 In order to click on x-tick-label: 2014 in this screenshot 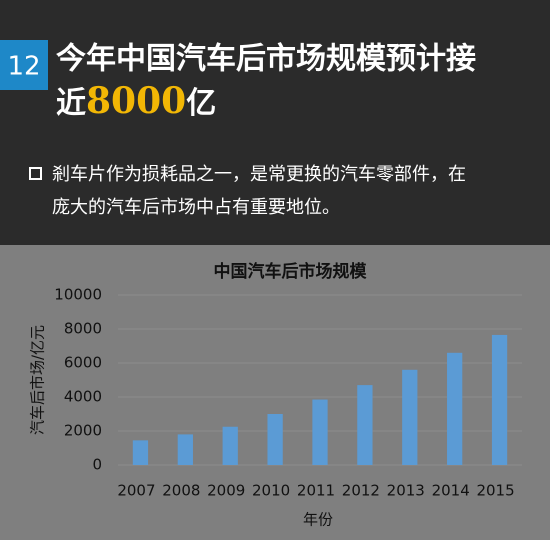, I will do `click(451, 491)`.